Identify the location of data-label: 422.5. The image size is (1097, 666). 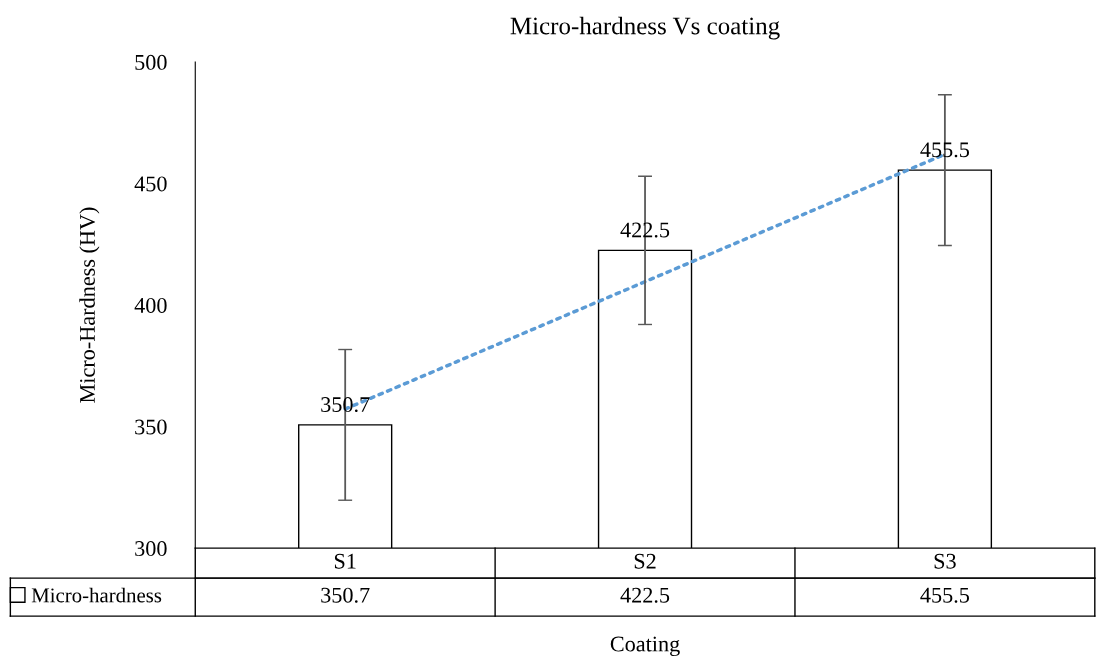
(645, 595).